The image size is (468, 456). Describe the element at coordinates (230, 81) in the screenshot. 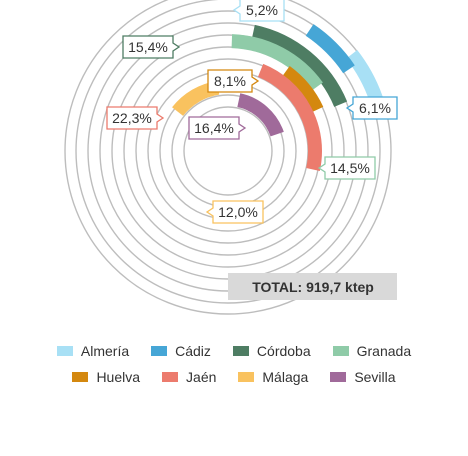

I see `label-text: 8,1%` at that location.